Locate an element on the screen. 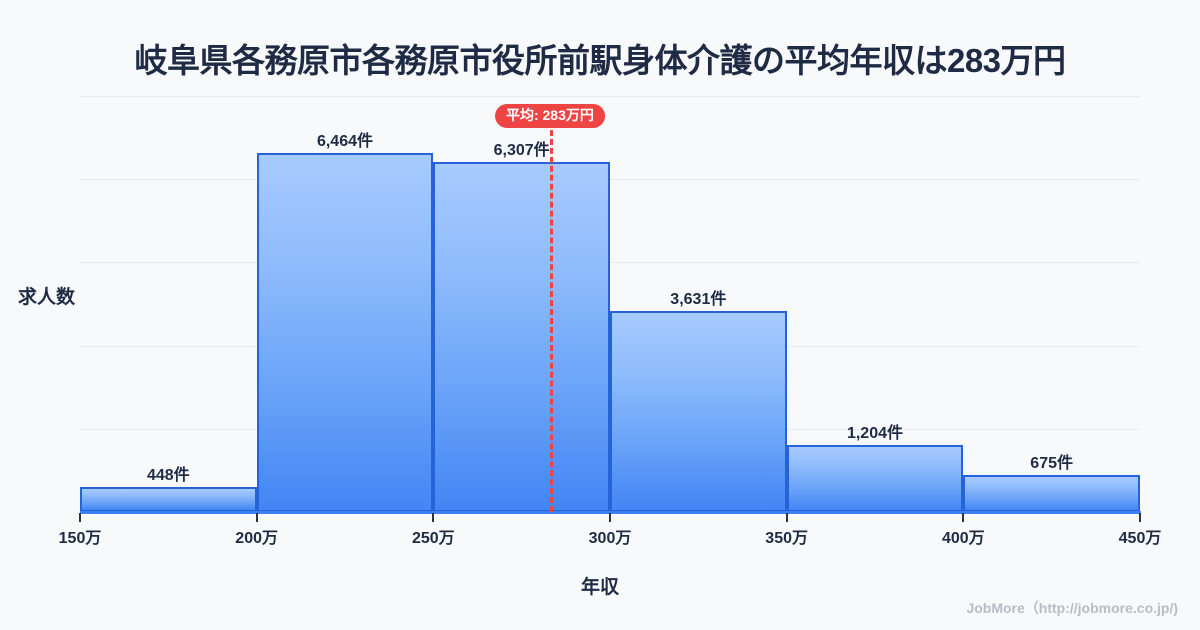 This screenshot has width=1200, height=630. bar-value-label: 6,464件 is located at coordinates (344, 142).